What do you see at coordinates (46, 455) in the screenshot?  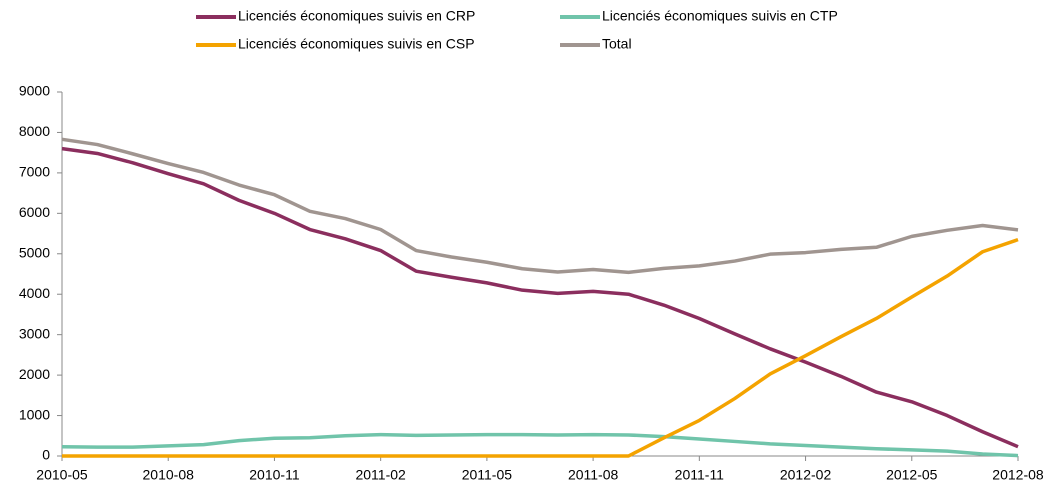 I see `y-tick-label: 0` at bounding box center [46, 455].